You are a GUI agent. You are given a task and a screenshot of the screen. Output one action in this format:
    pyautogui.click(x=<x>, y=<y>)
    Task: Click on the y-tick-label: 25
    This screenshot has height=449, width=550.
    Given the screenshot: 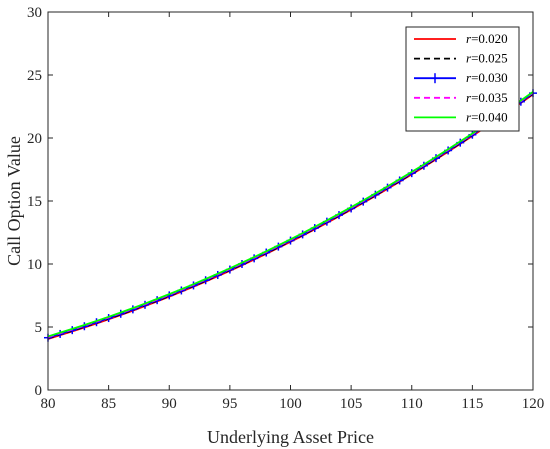 What is the action you would take?
    pyautogui.click(x=34, y=76)
    